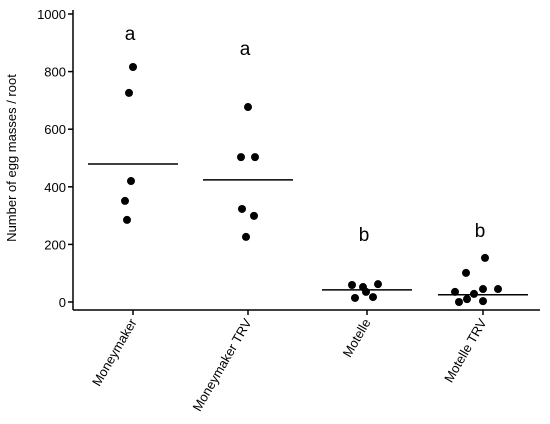 The image size is (550, 424). Describe the element at coordinates (55, 129) in the screenshot. I see `y-tick-label: 600` at that location.